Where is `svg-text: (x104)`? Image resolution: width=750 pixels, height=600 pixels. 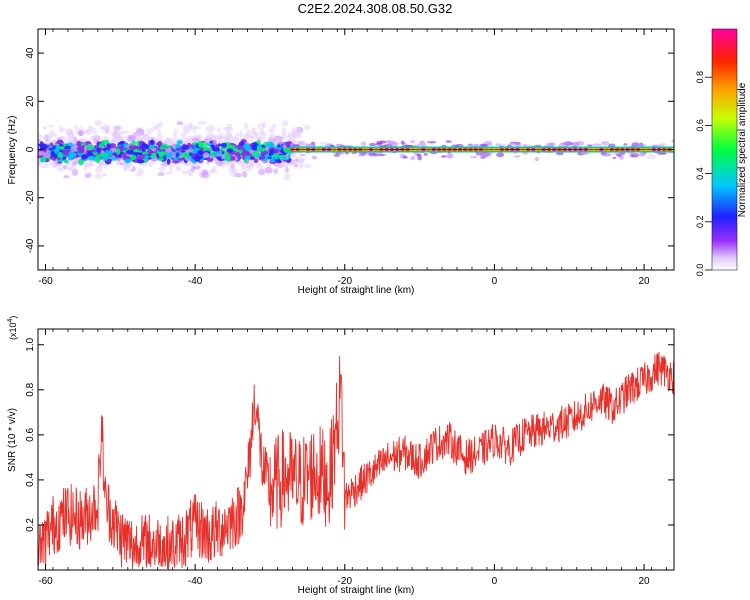
svg-text: (x104) is located at coordinates (12, 328).